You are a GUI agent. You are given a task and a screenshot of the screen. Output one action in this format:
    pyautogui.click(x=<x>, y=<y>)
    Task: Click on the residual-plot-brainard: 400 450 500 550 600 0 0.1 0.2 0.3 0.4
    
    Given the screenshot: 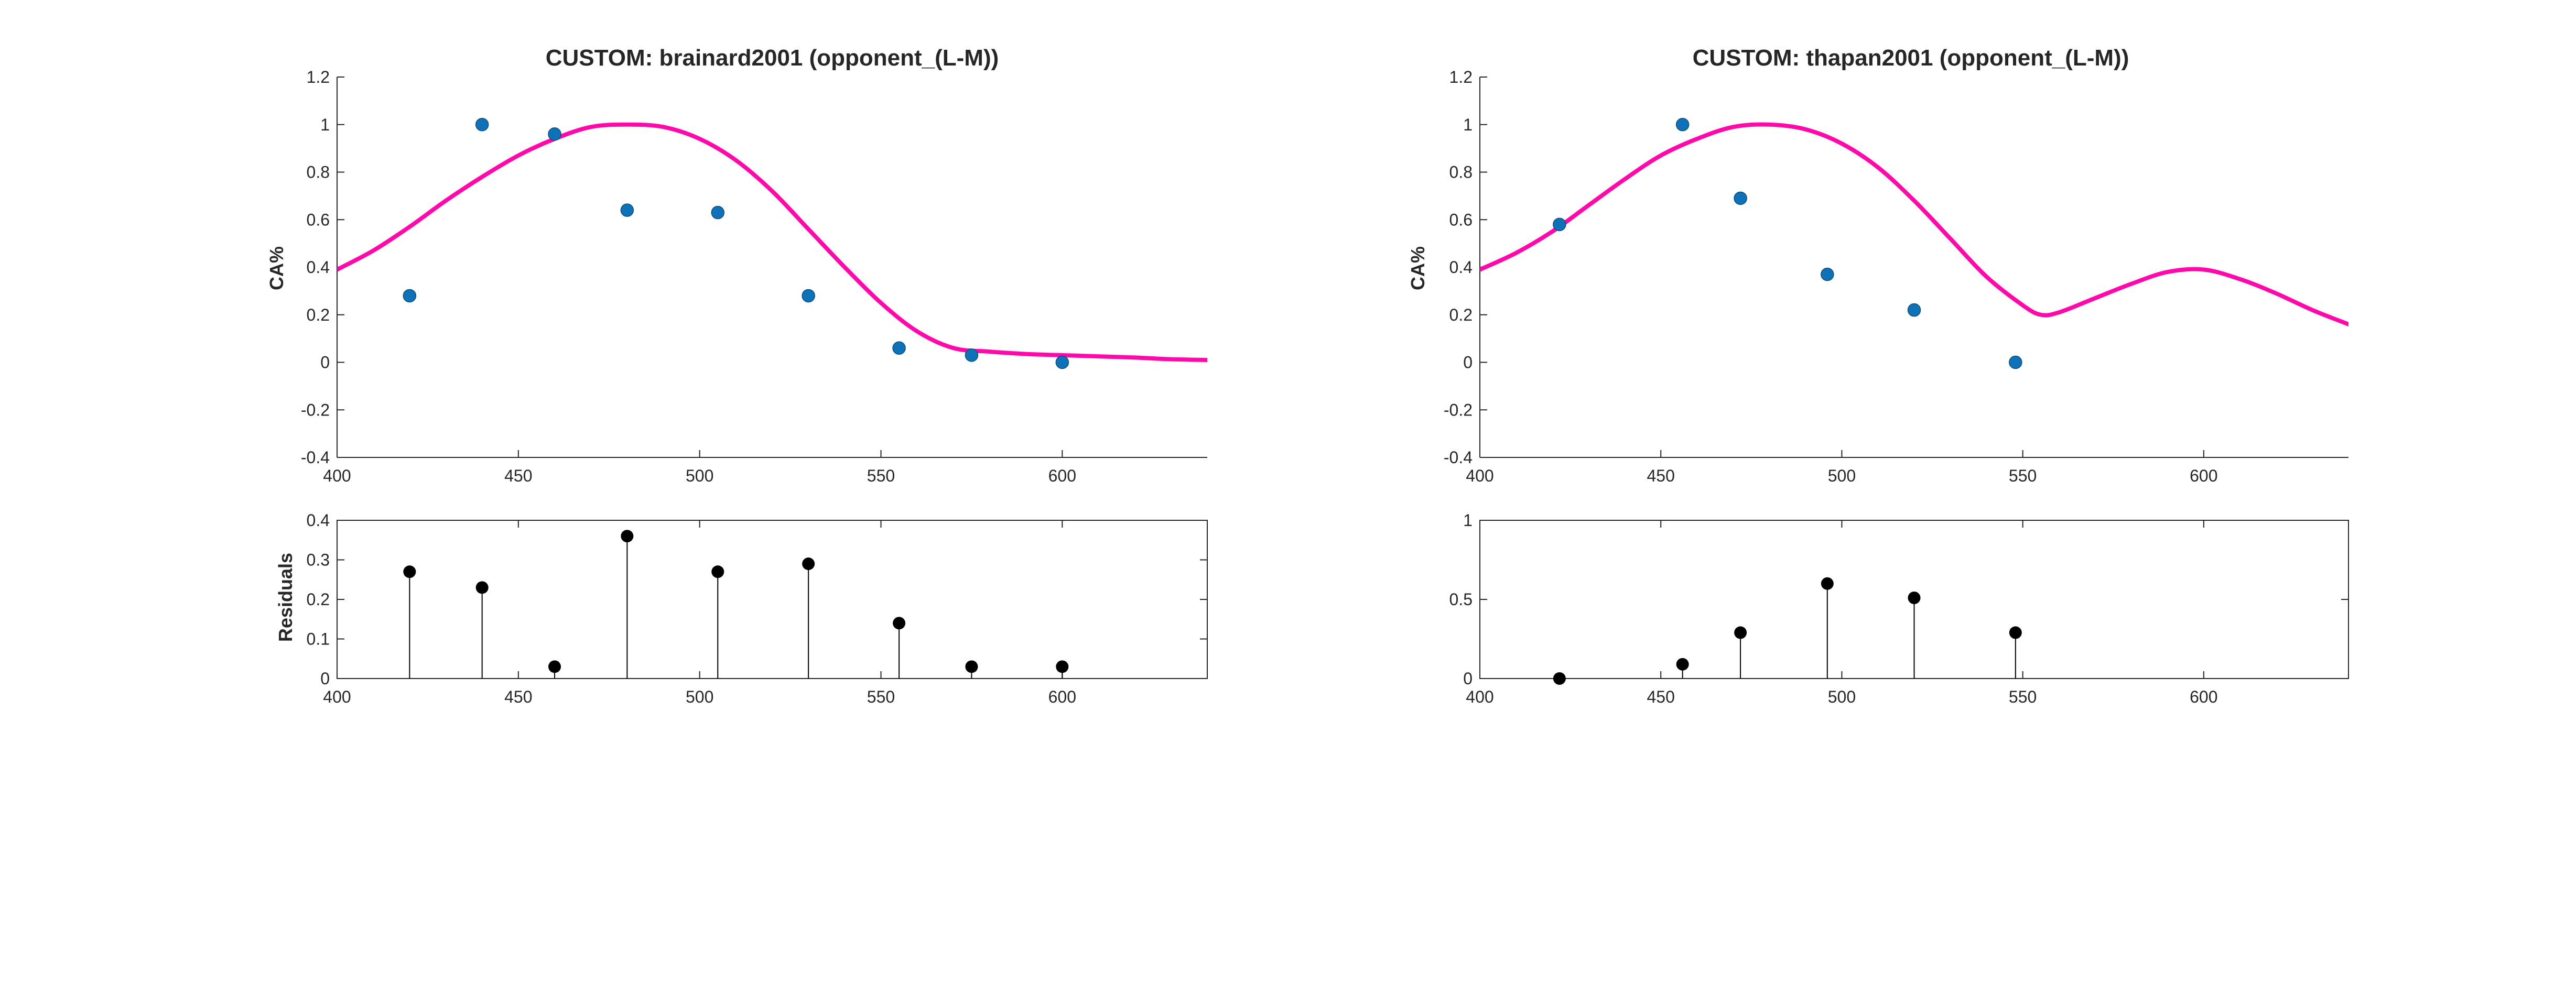 What is the action you would take?
    pyautogui.click(x=757, y=608)
    